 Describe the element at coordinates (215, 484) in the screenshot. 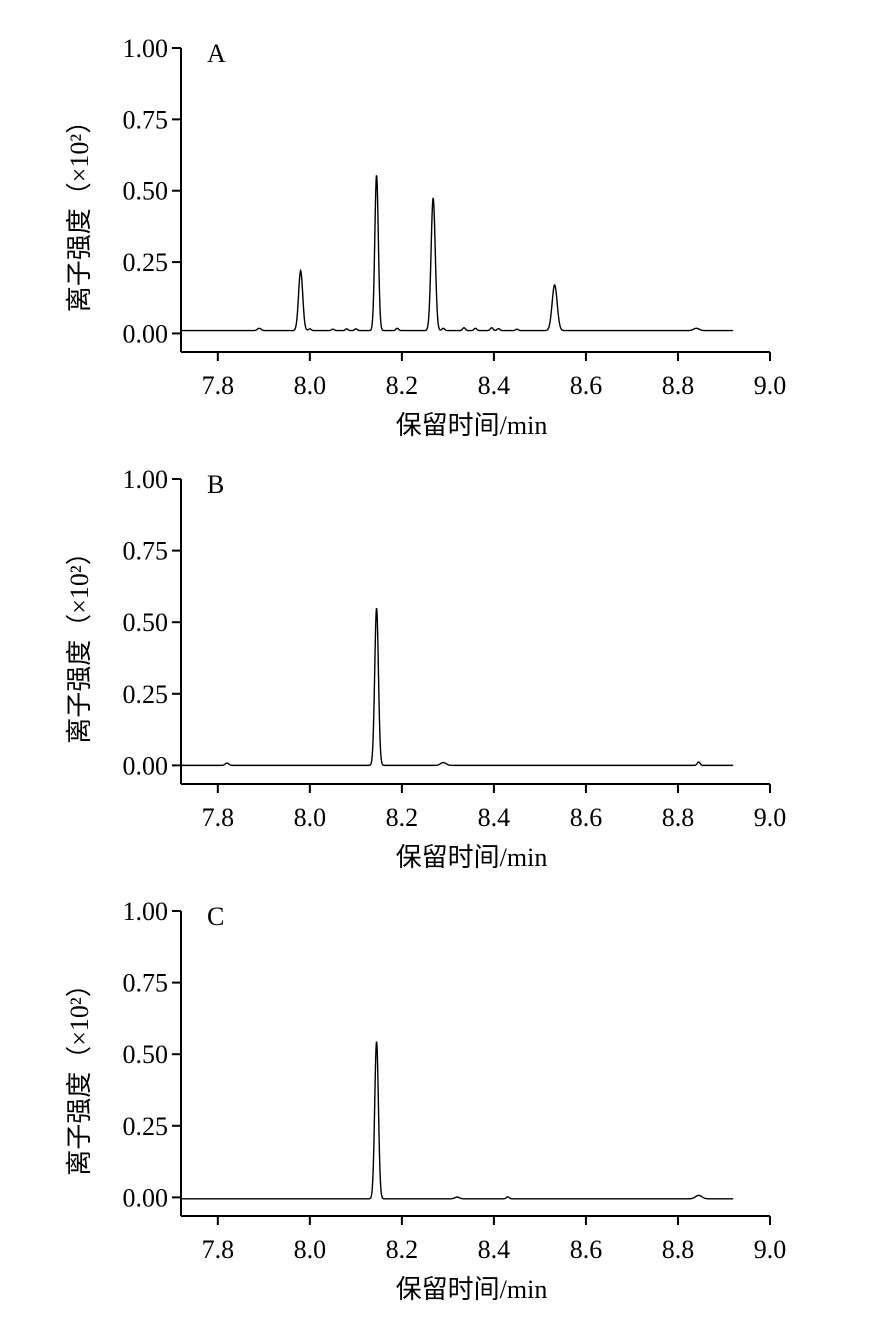

I see `panel-label: B` at that location.